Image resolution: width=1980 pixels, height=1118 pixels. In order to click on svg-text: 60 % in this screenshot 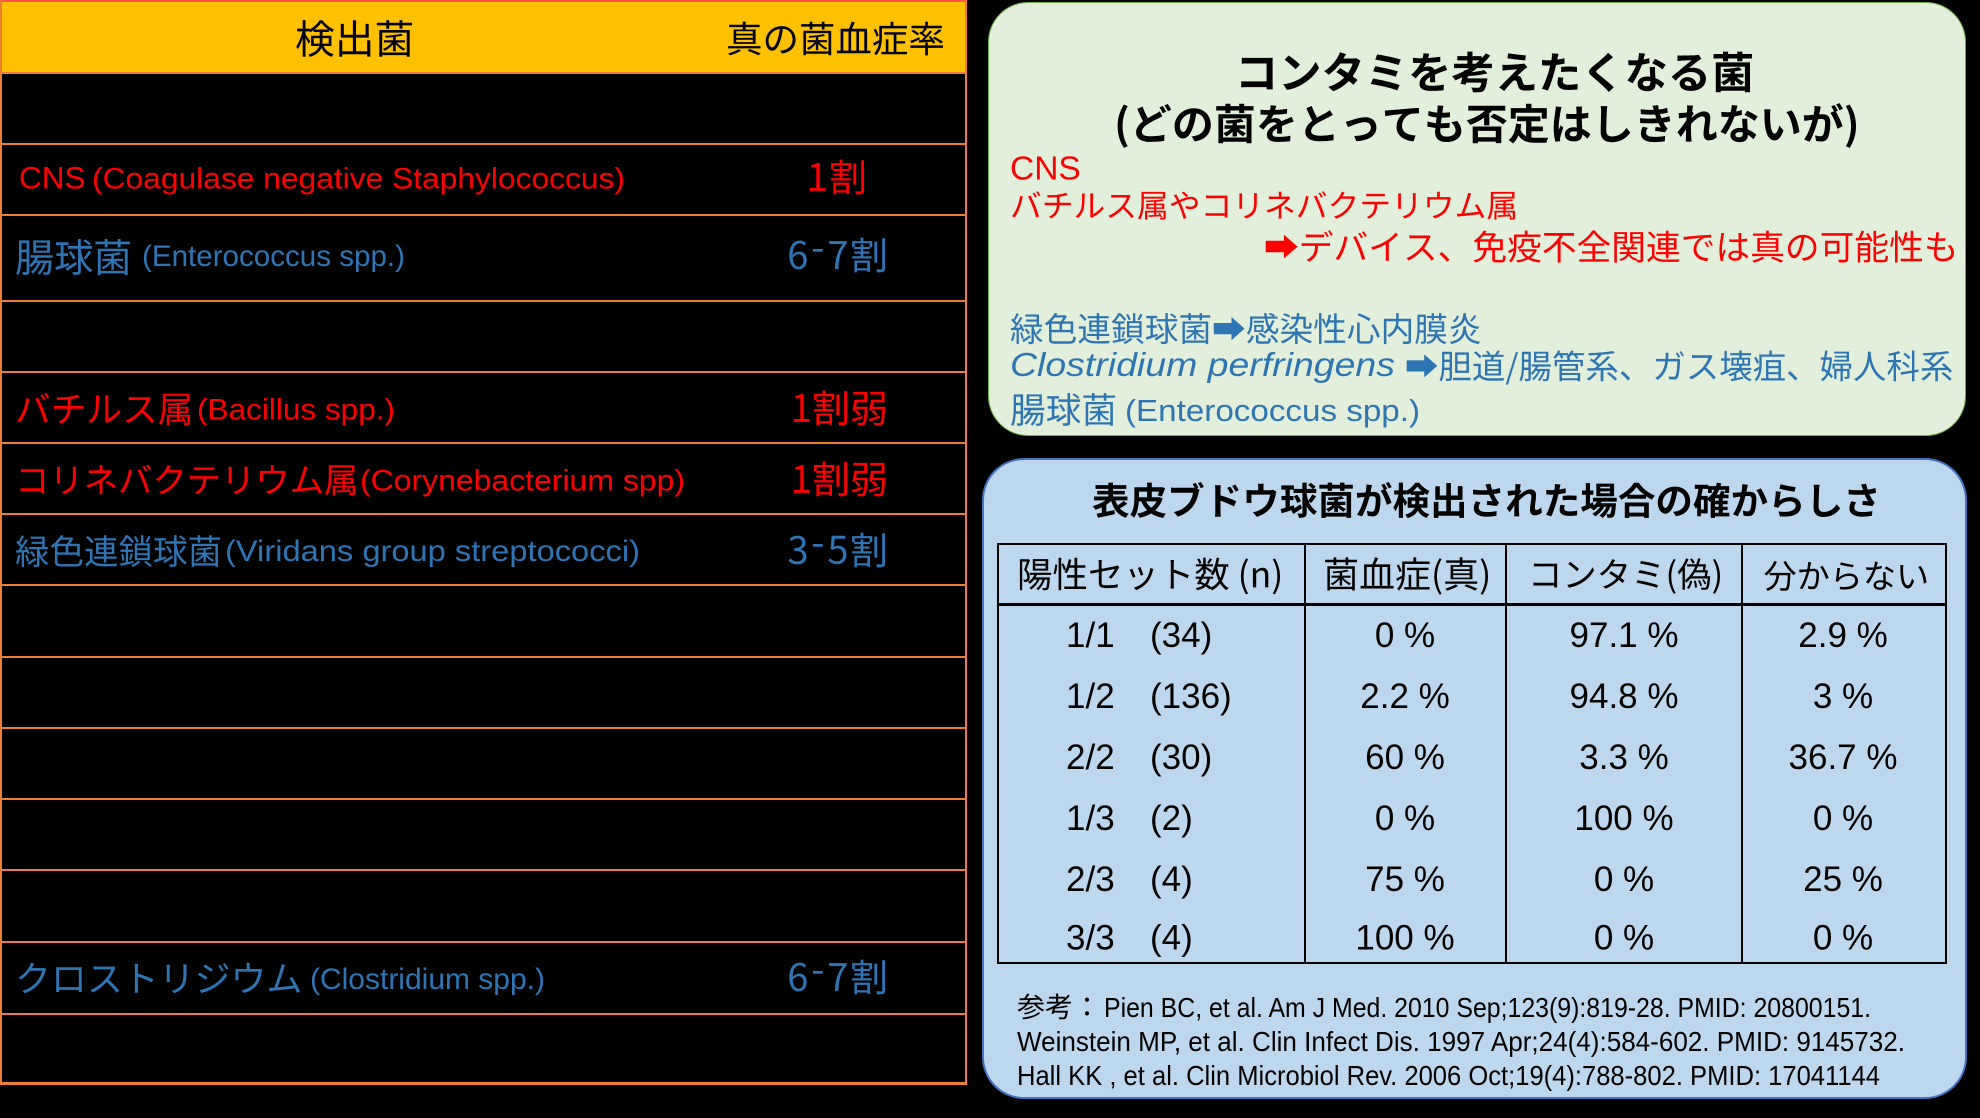, I will do `click(1405, 757)`.